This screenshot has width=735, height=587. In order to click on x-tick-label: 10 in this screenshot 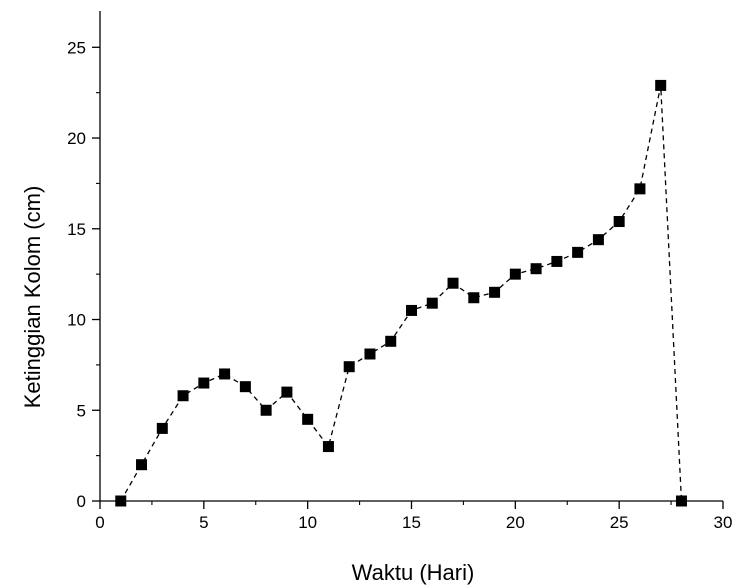, I will do `click(307, 522)`.